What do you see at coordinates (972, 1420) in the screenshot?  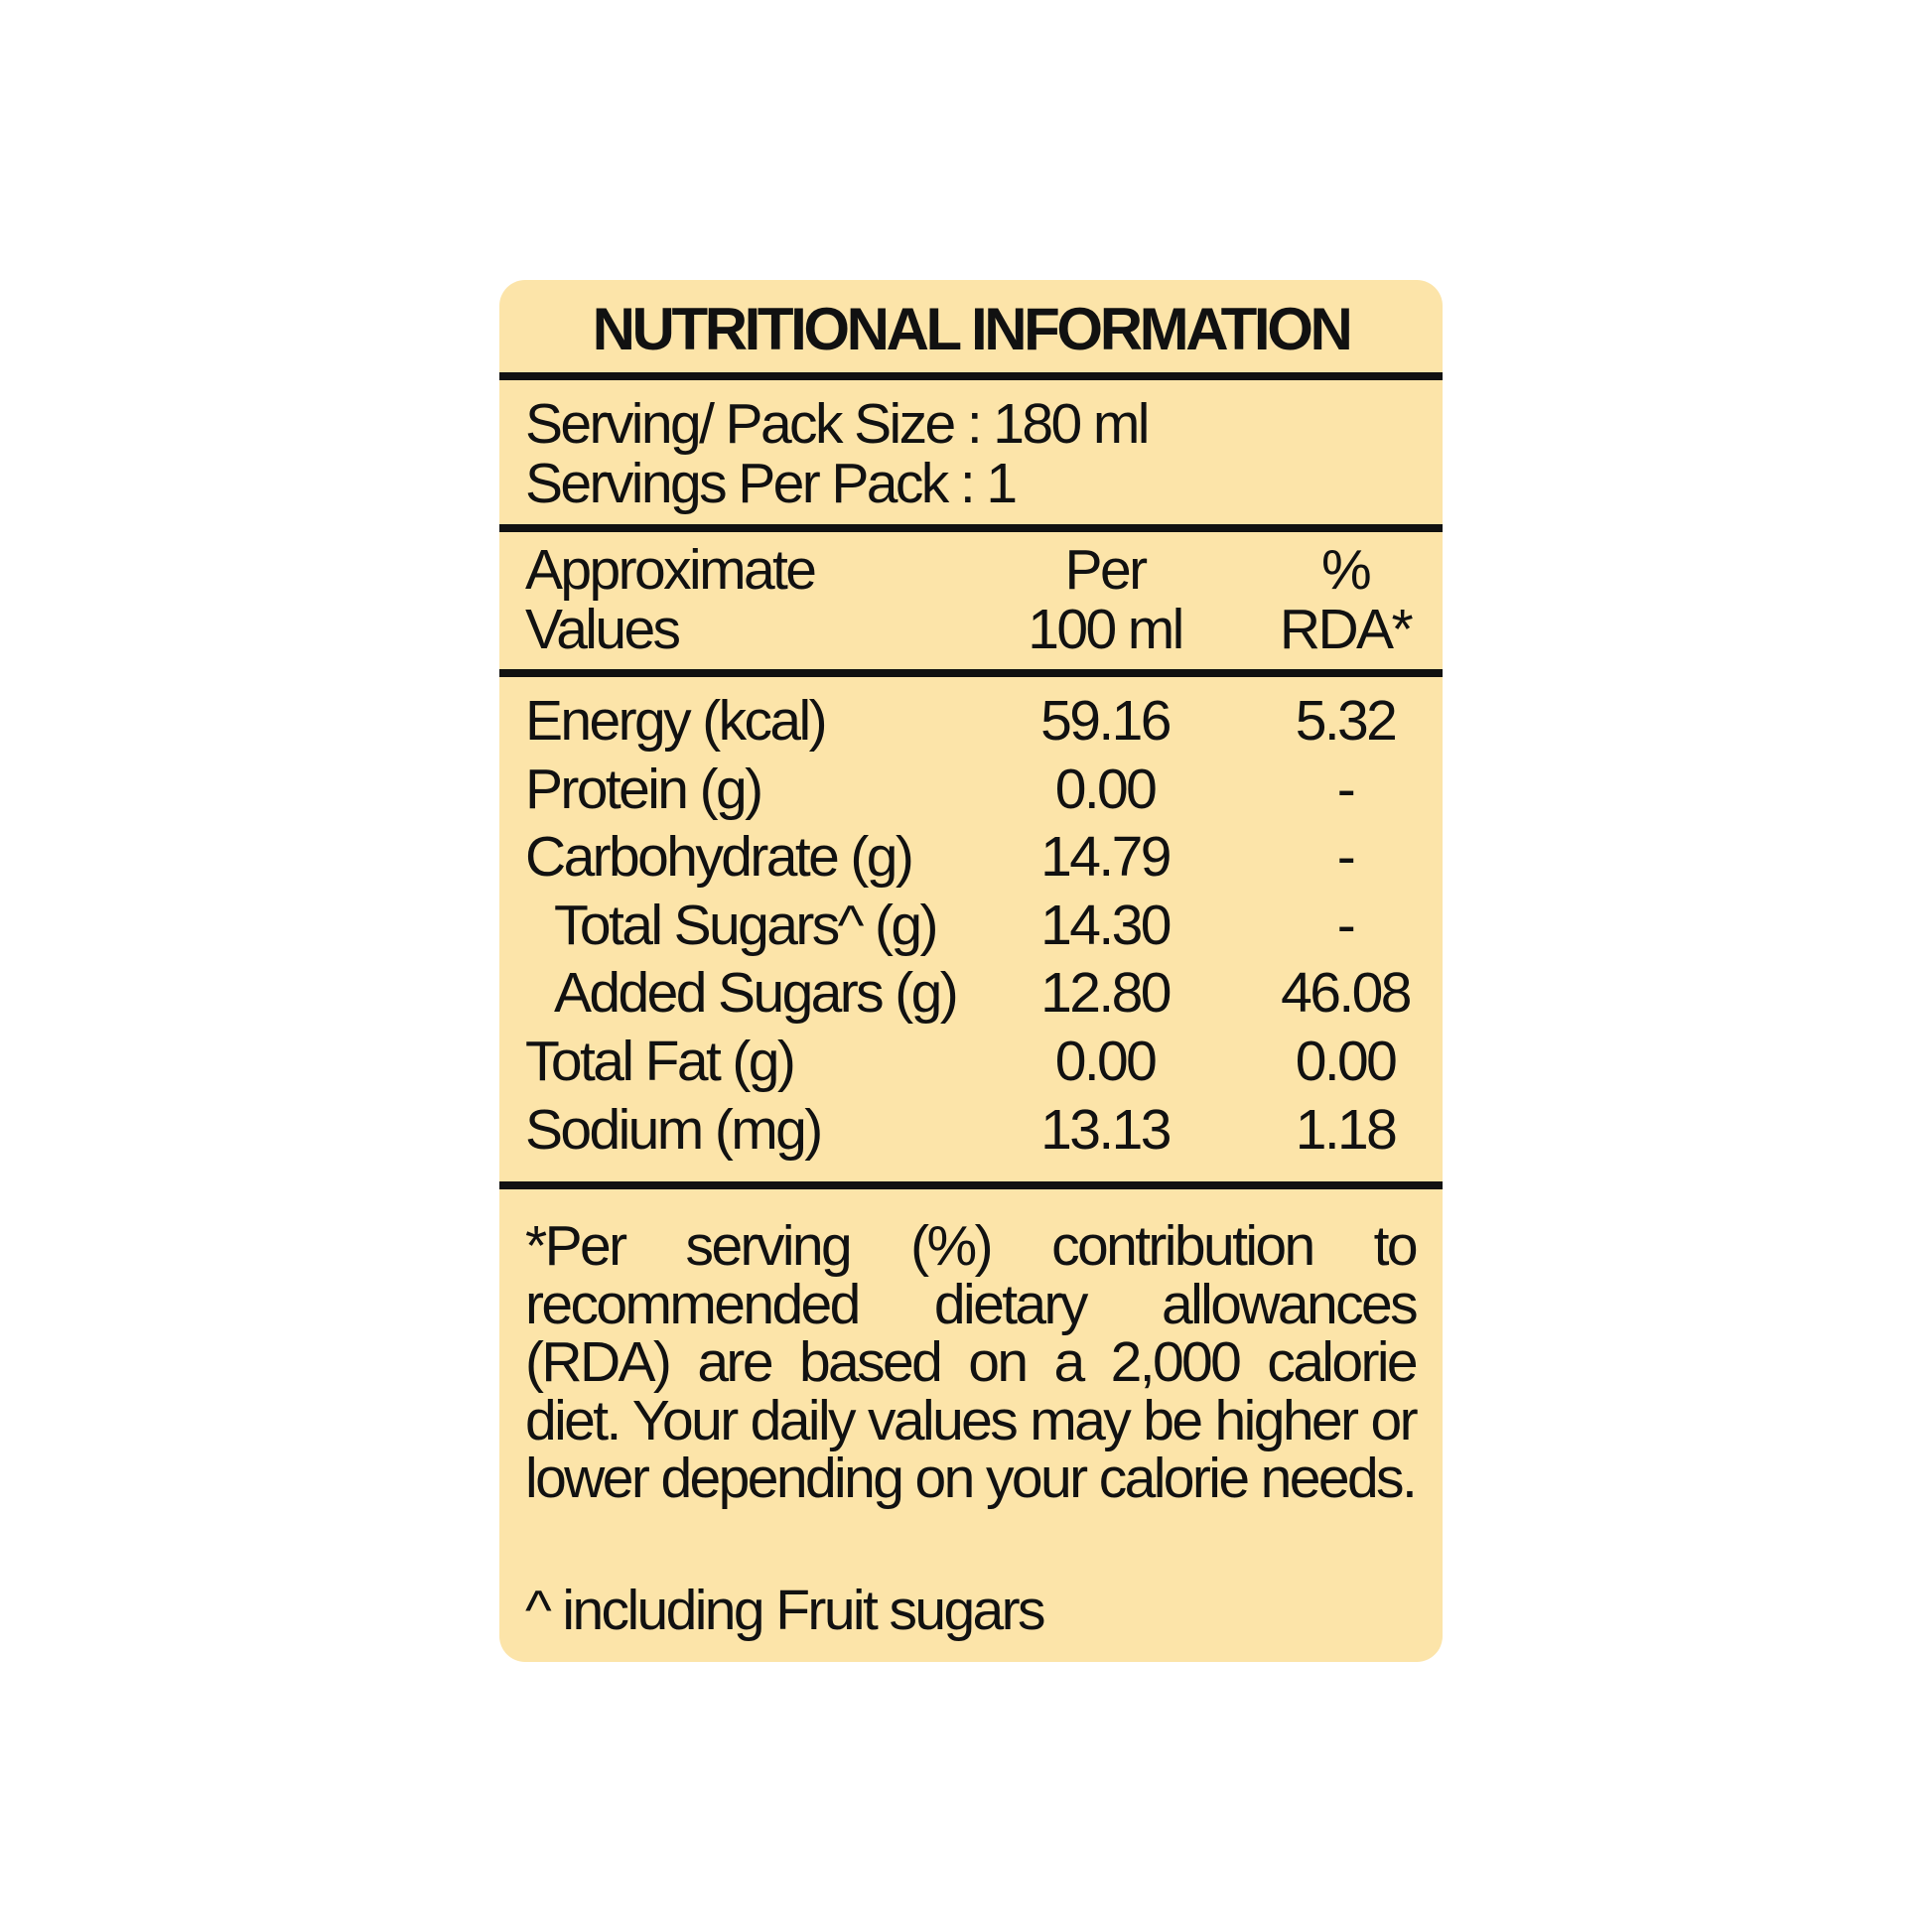 I see `footnote-line: diet. Your daily values may be higher or` at bounding box center [972, 1420].